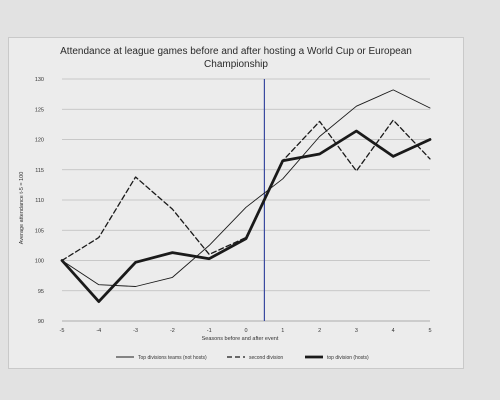  Describe the element at coordinates (266, 358) in the screenshot. I see `legend-label: second division` at that location.